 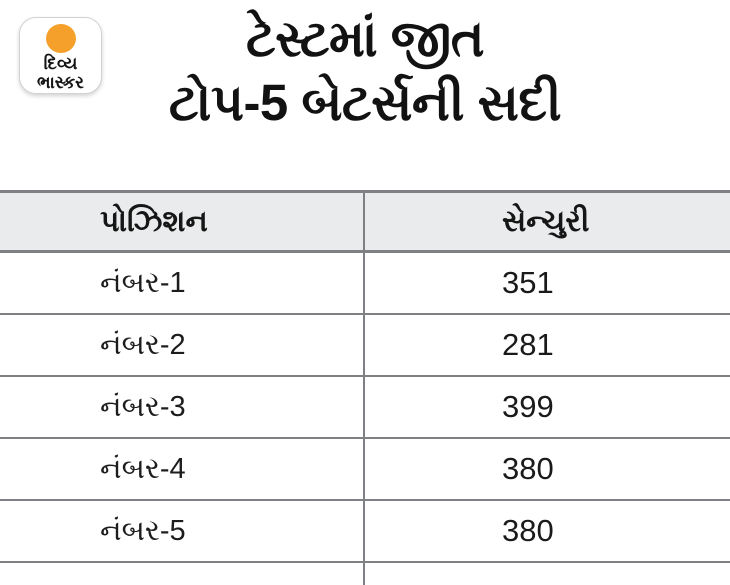 What do you see at coordinates (528, 282) in the screenshot?
I see `centuries-cell: 351` at bounding box center [528, 282].